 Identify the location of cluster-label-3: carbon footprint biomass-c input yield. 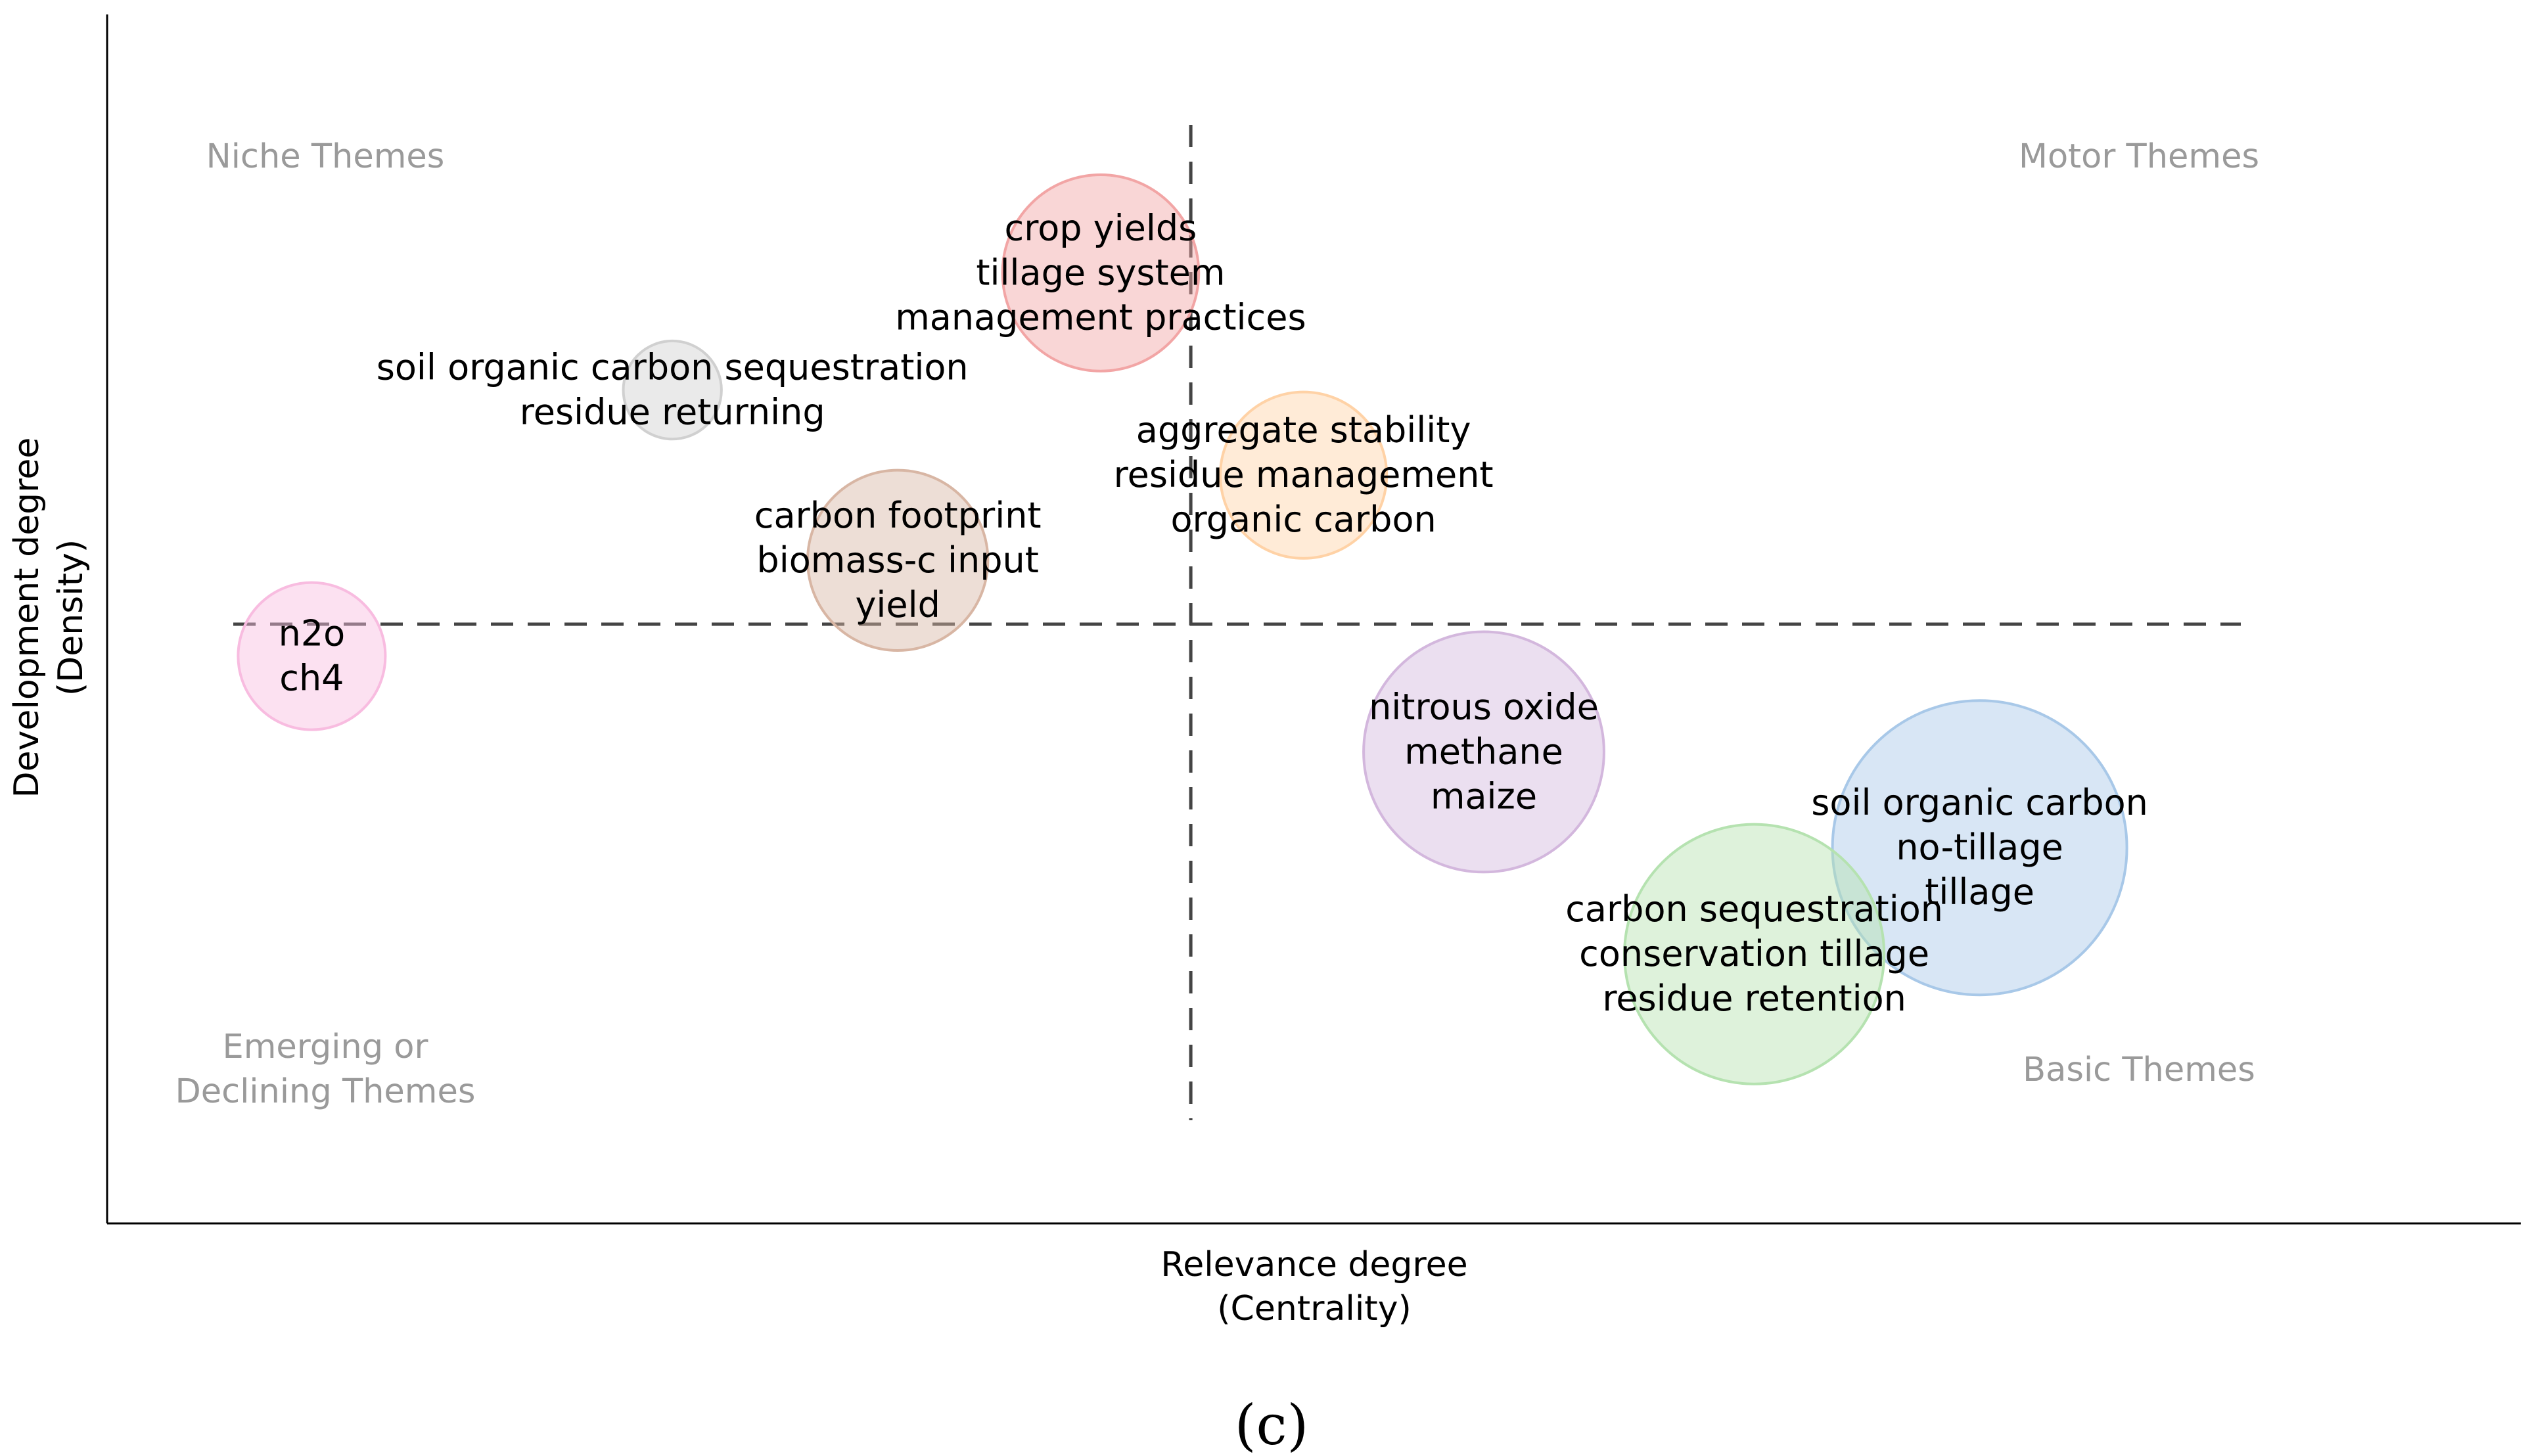
(898, 560).